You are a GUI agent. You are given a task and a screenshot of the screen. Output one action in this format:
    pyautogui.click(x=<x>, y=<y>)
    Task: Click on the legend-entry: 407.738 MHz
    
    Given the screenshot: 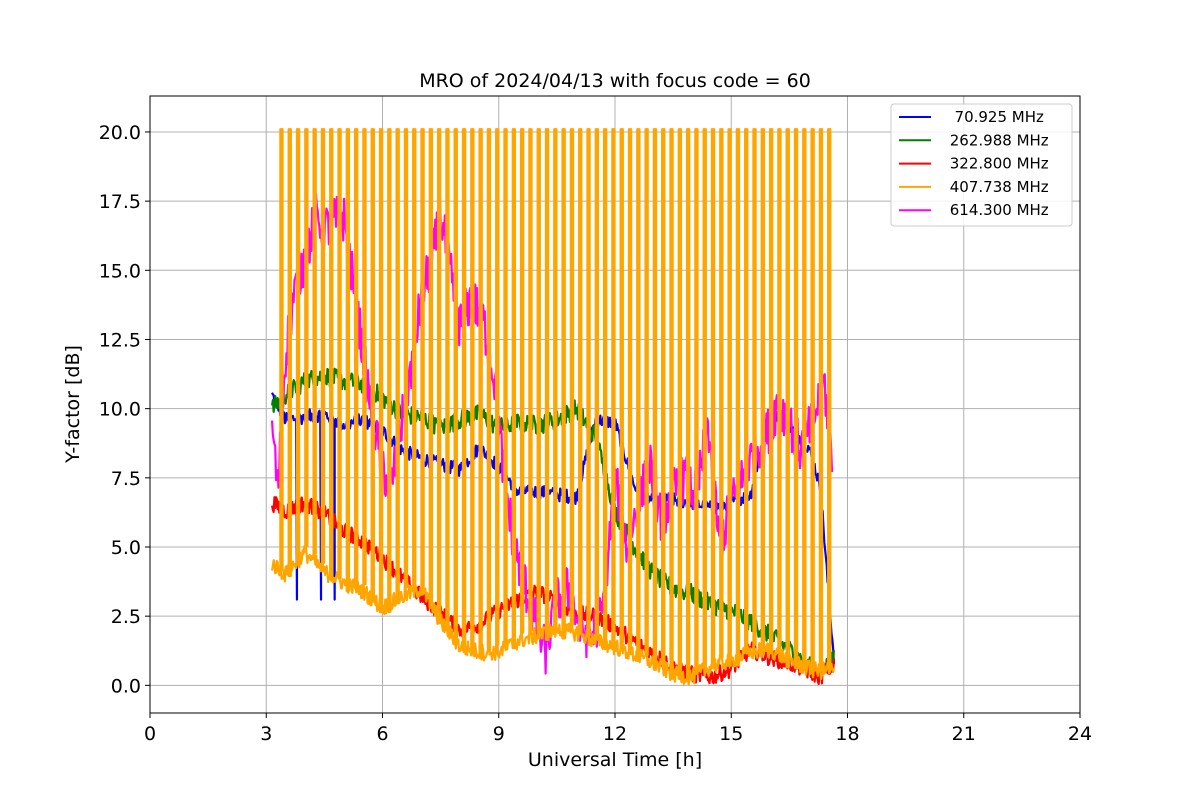 What is the action you would take?
    pyautogui.click(x=997, y=187)
    